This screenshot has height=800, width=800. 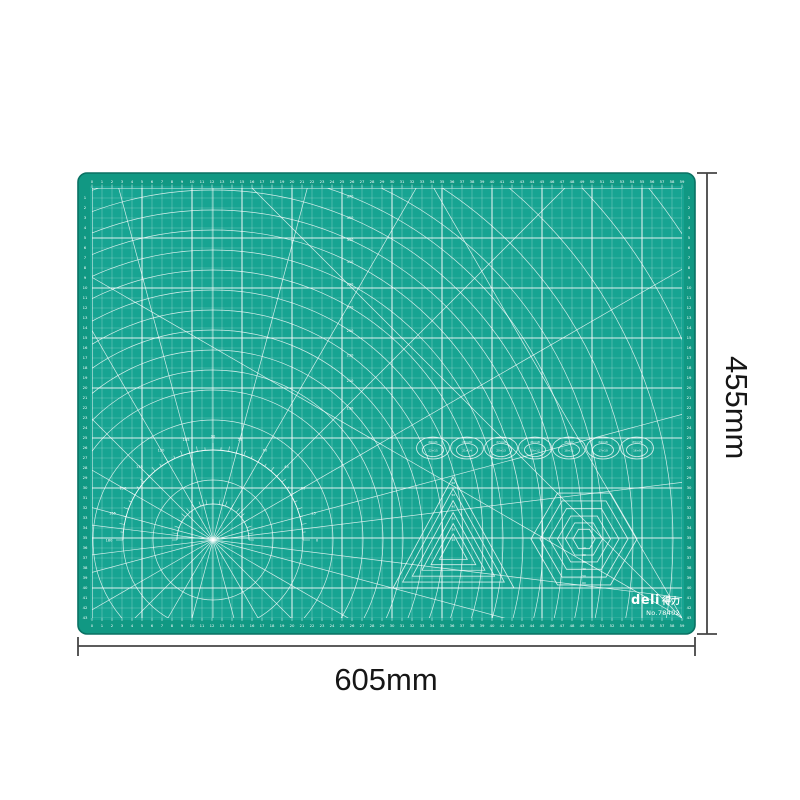 I want to click on brand-name: deli, so click(x=645, y=600).